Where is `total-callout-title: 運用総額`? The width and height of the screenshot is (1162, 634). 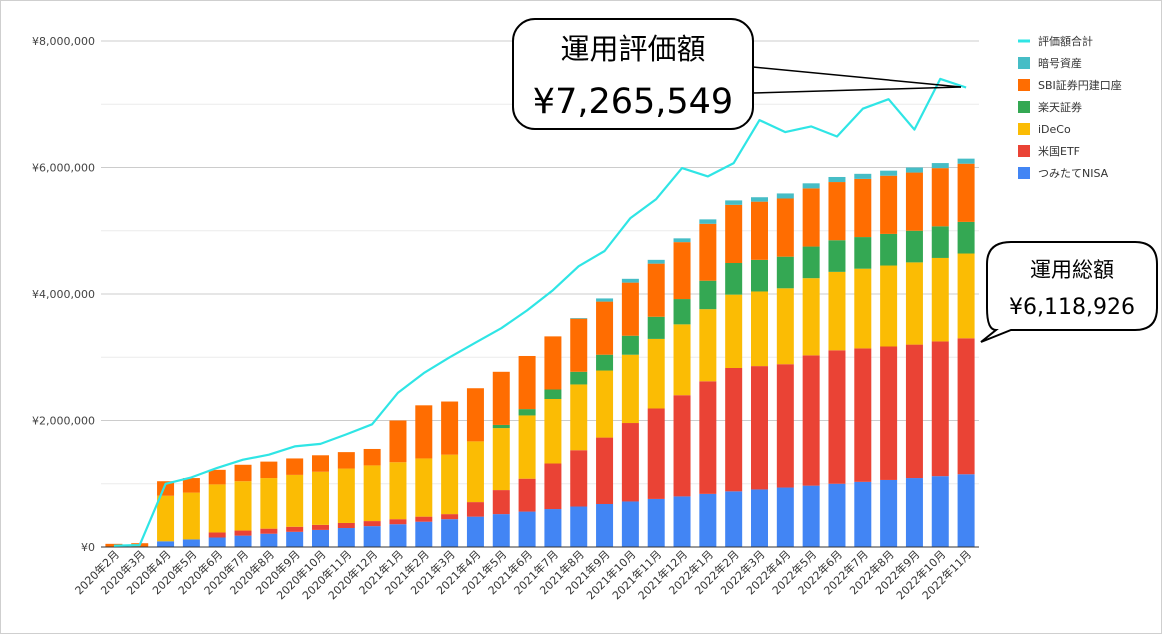
total-callout-title: 運用総額 is located at coordinates (1072, 270).